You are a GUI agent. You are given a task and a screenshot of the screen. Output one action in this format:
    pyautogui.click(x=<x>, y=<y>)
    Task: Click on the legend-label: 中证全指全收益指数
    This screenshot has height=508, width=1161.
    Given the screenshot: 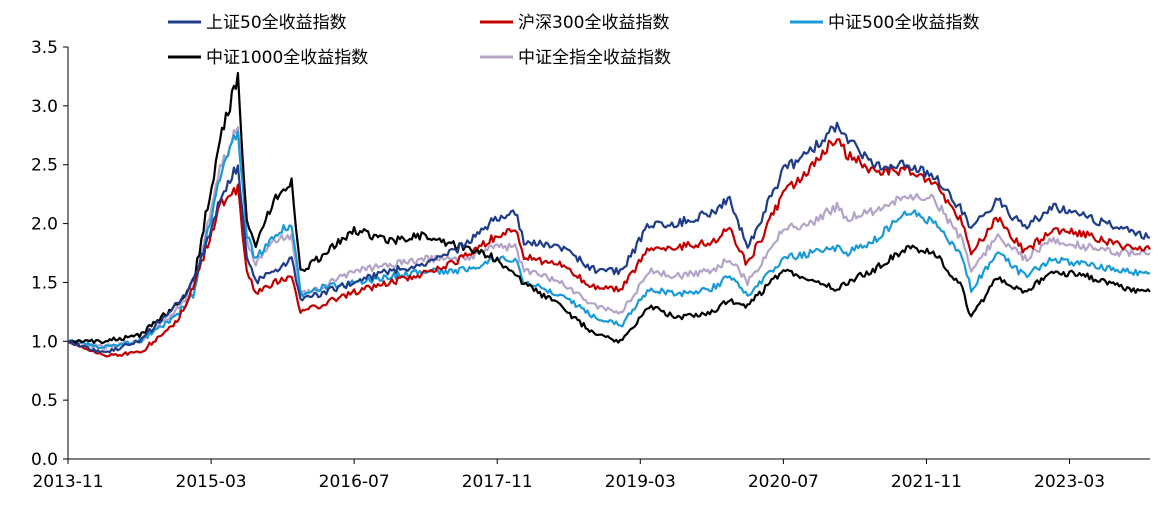 What is the action you would take?
    pyautogui.click(x=594, y=58)
    